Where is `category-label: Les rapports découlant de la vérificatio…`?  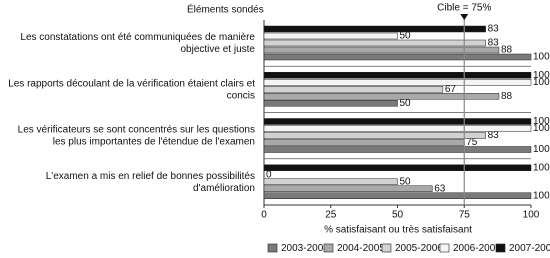 category-label: Les rapports découlant de la vérificatio… is located at coordinates (131, 89).